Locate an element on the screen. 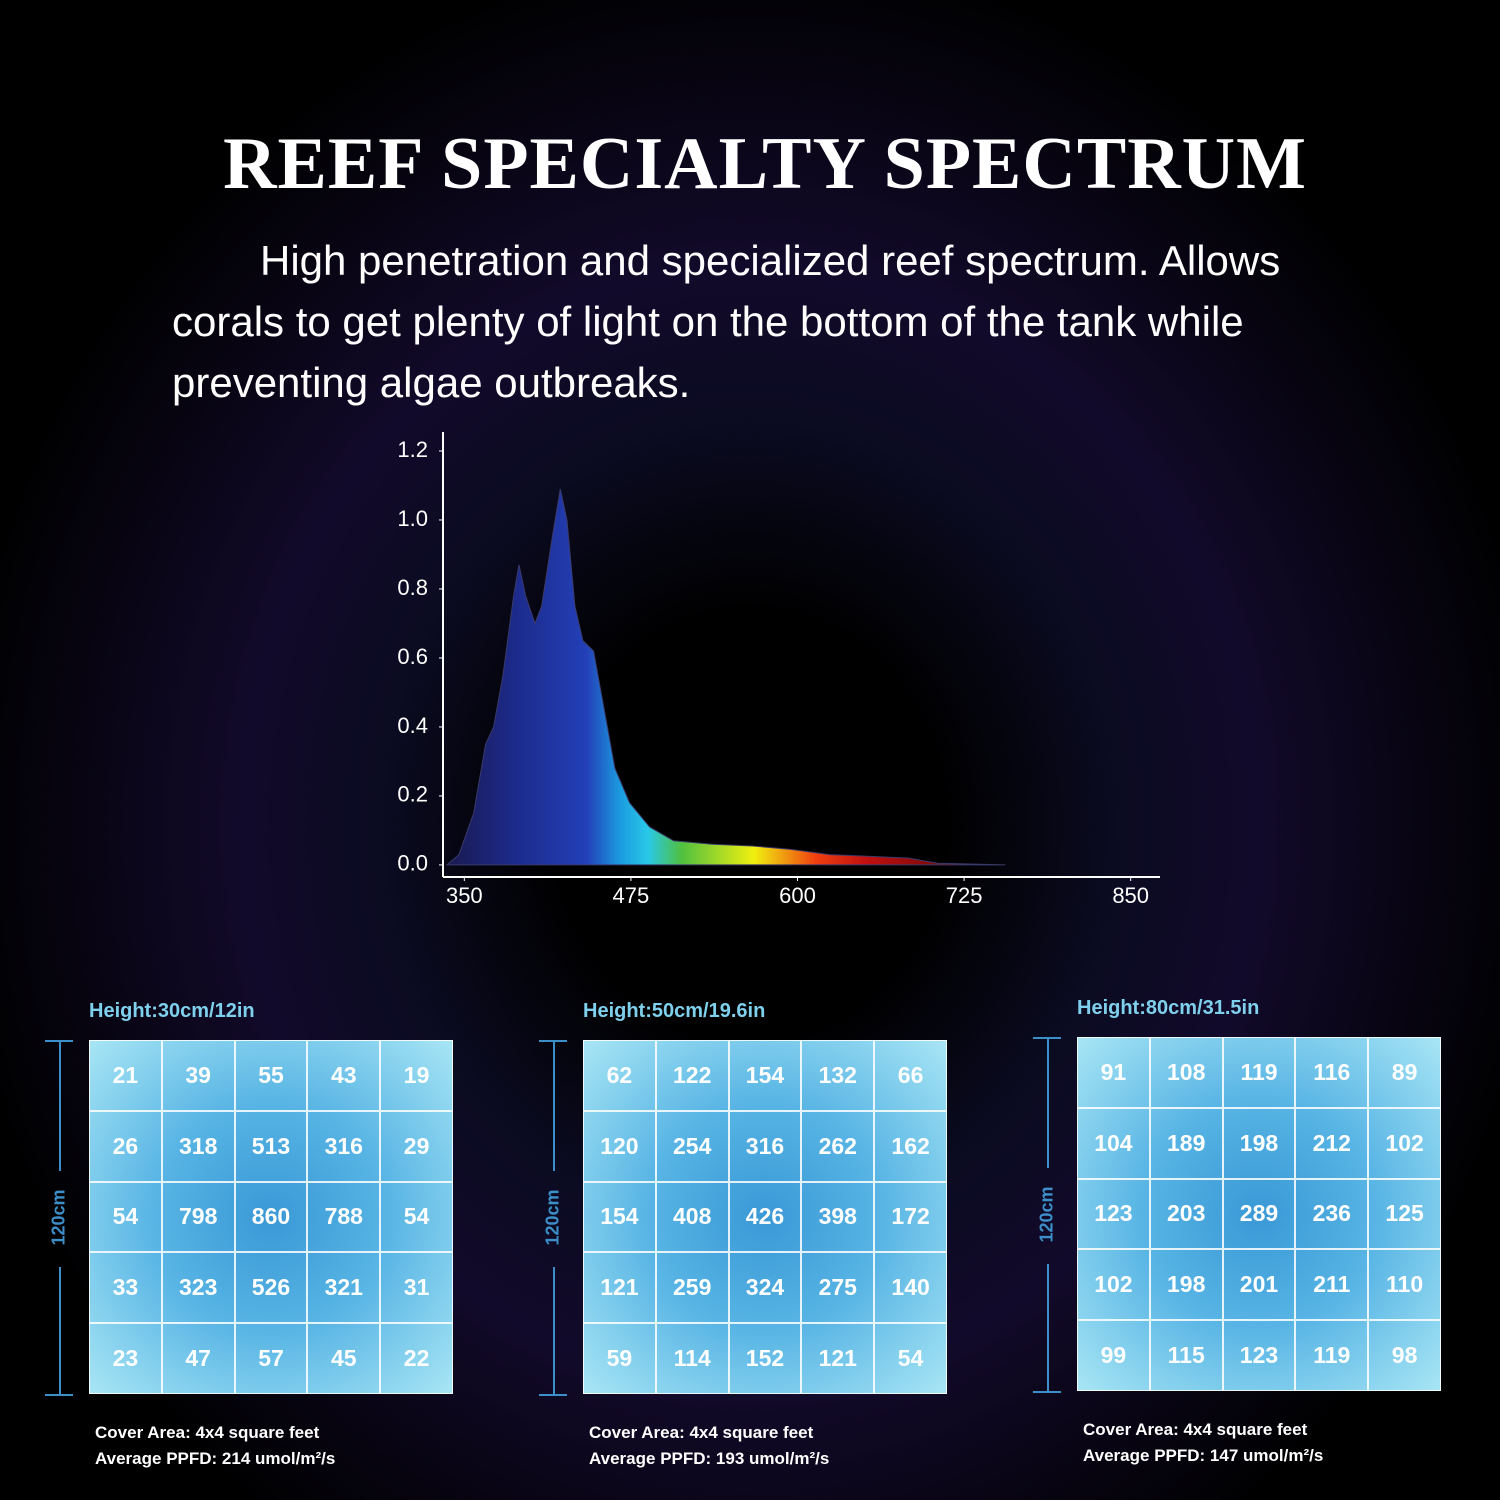 The image size is (1500, 1500). y-tick-label: 1.2 is located at coordinates (412, 449).